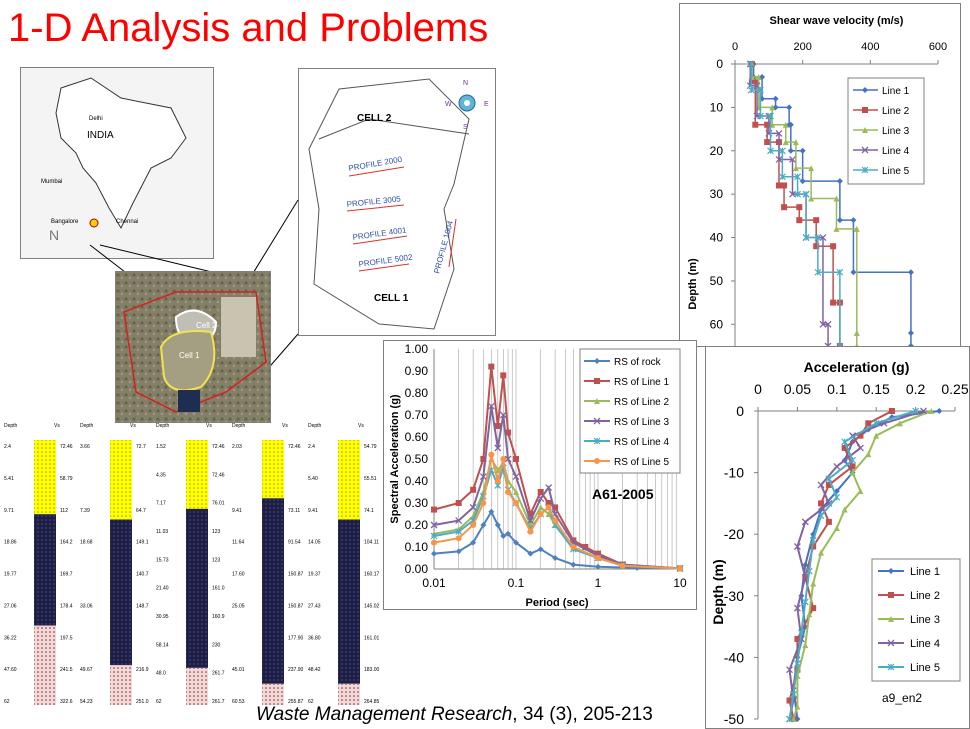 This screenshot has height=729, width=970. Describe the element at coordinates (717, 238) in the screenshot. I see `vs-y-tick-label: 40` at that location.